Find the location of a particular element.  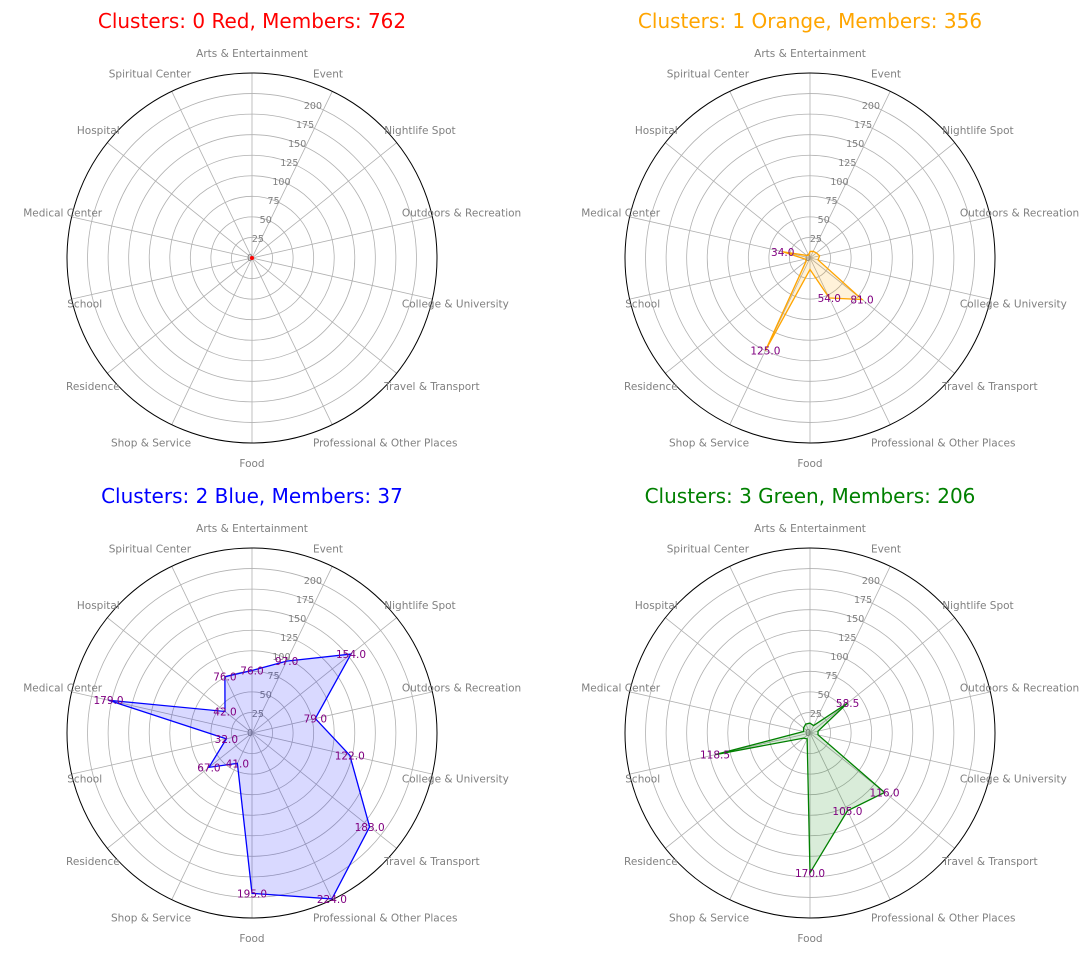

data-label: 79.0 is located at coordinates (315, 720).